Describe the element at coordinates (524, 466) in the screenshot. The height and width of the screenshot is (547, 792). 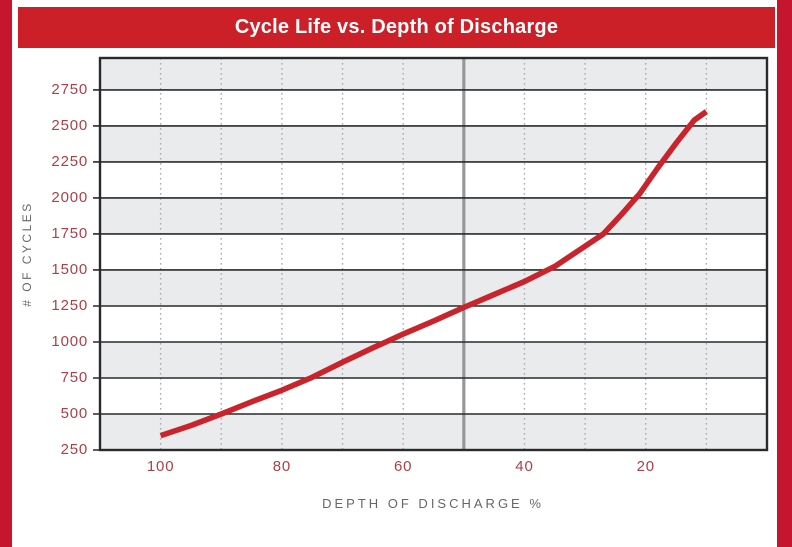
I see `x-tick-label: 40` at that location.